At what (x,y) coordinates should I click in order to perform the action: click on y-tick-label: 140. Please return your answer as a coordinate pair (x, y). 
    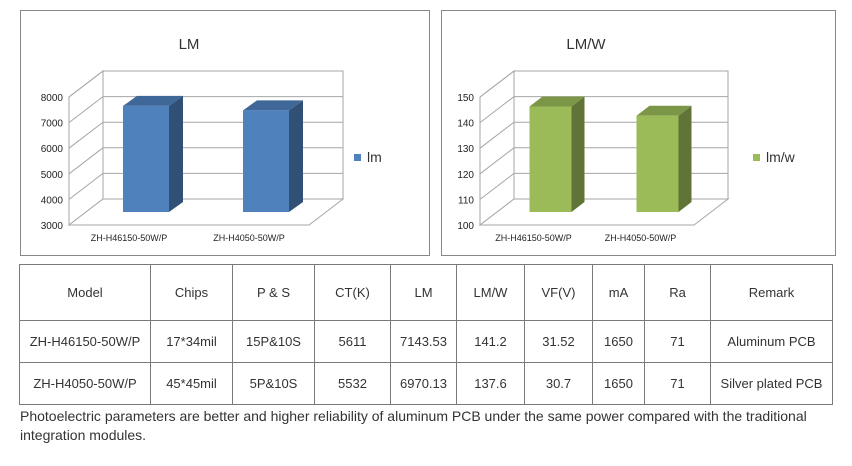
    Looking at the image, I should click on (465, 124).